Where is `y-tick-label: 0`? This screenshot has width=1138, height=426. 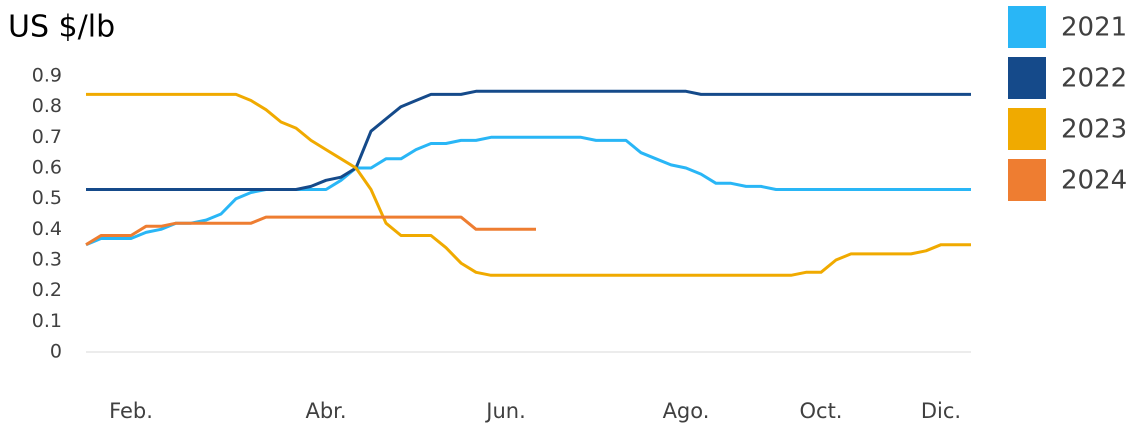
y-tick-label: 0 is located at coordinates (56, 352).